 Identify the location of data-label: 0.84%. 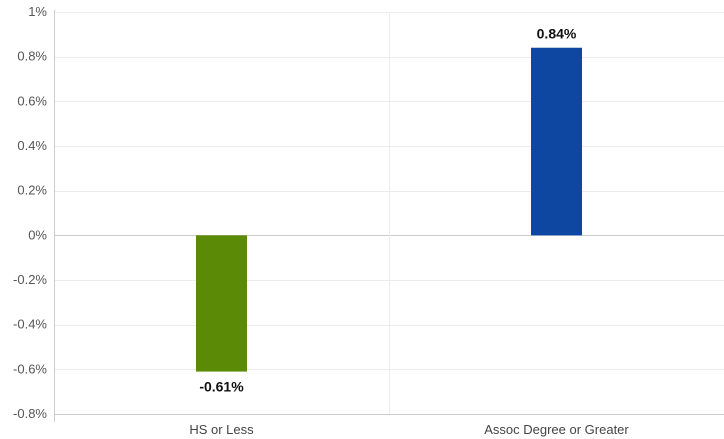
(557, 34).